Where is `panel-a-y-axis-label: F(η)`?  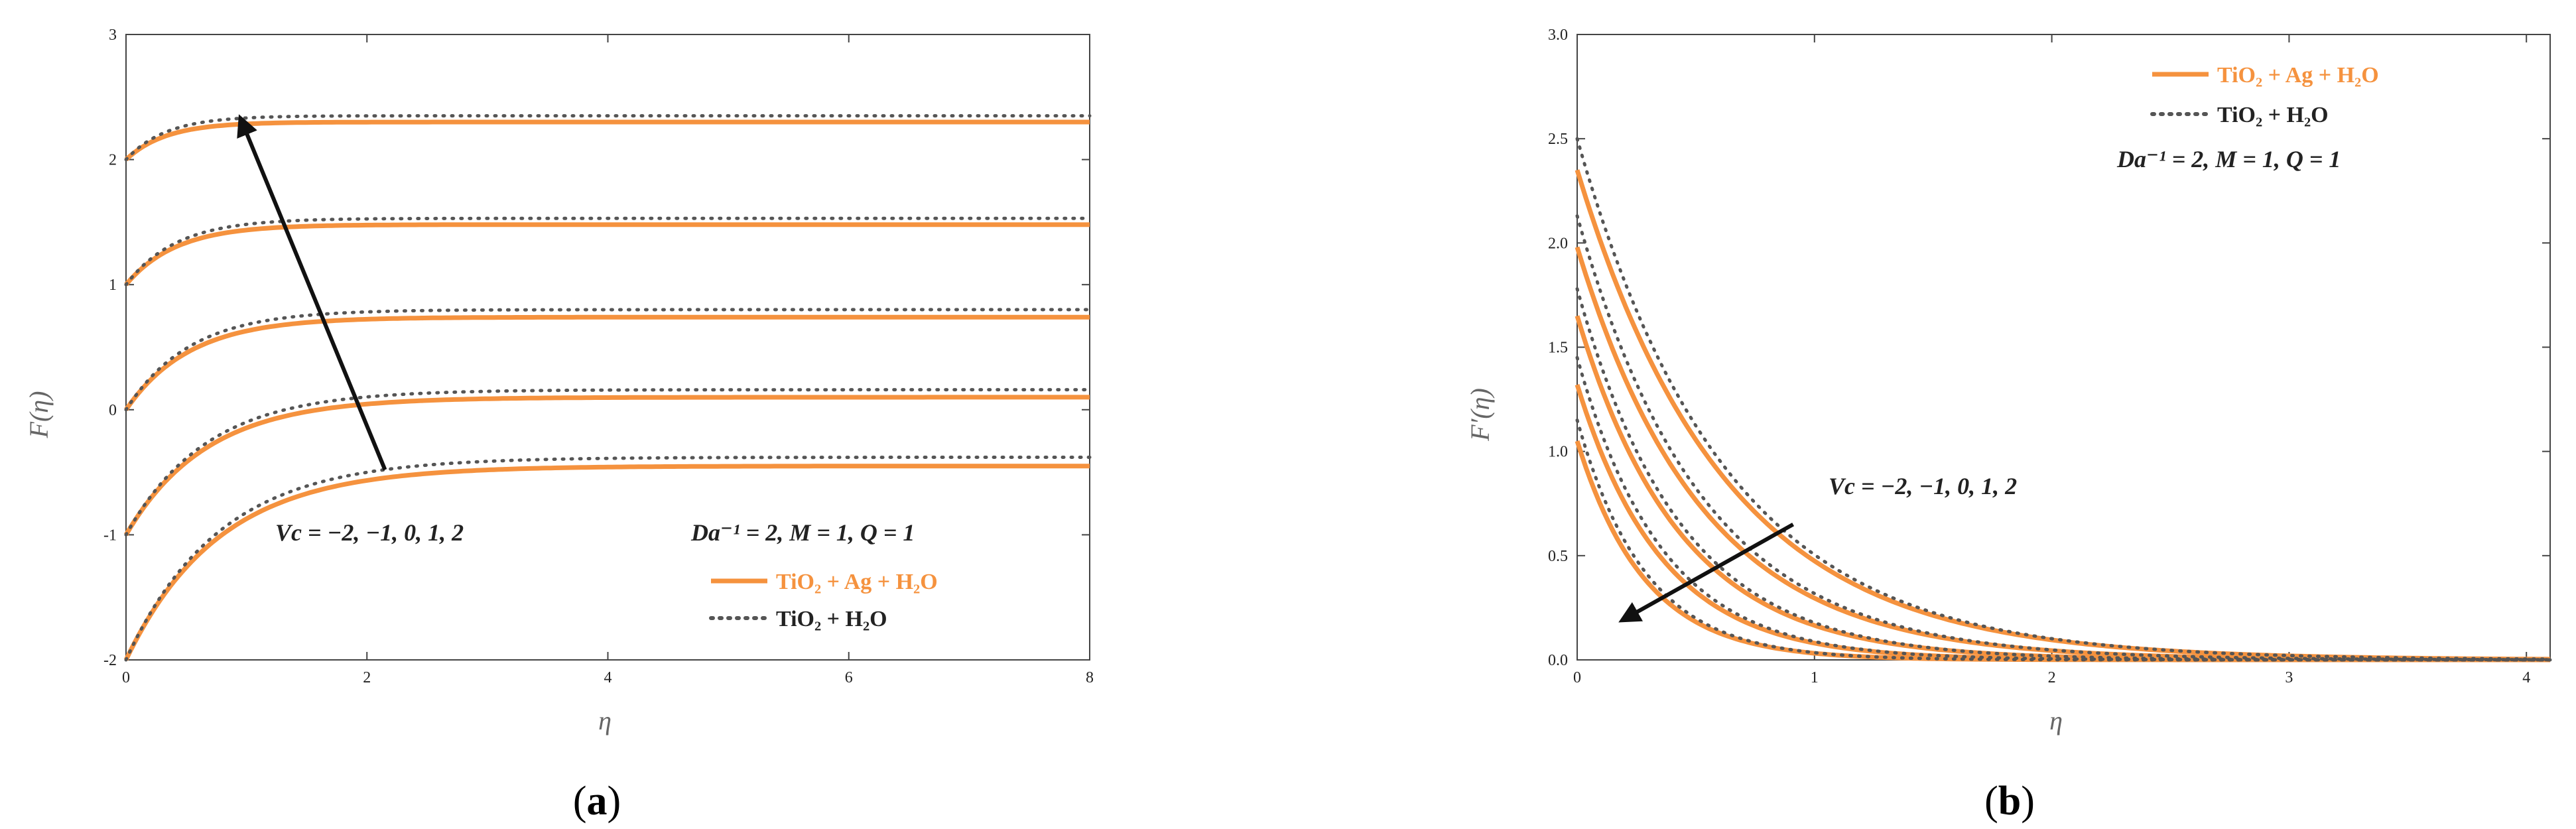 panel-a-y-axis-label: F(η) is located at coordinates (39, 415).